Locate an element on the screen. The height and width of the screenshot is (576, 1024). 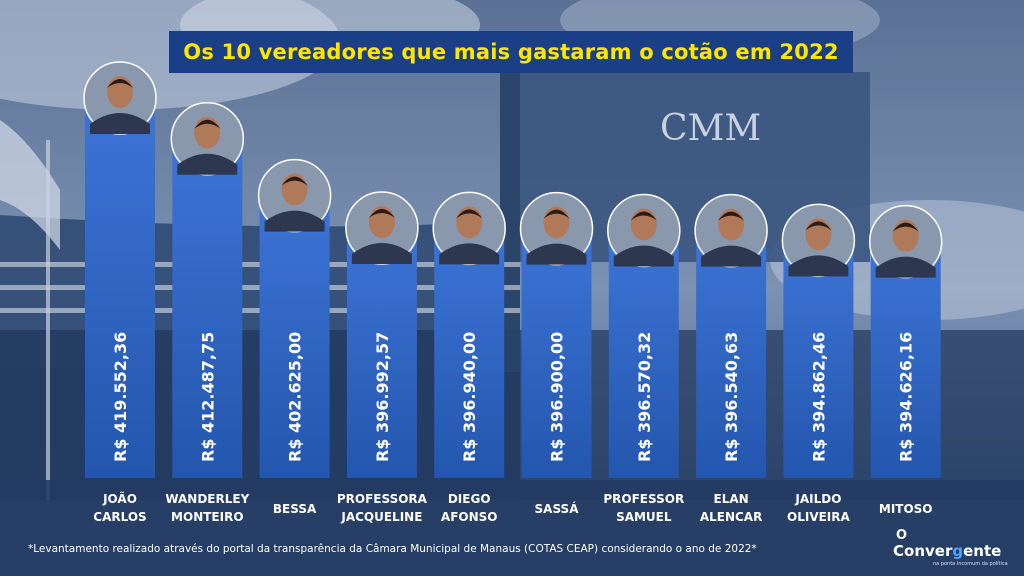
category-label: SASSÁ is located at coordinates (557, 508).